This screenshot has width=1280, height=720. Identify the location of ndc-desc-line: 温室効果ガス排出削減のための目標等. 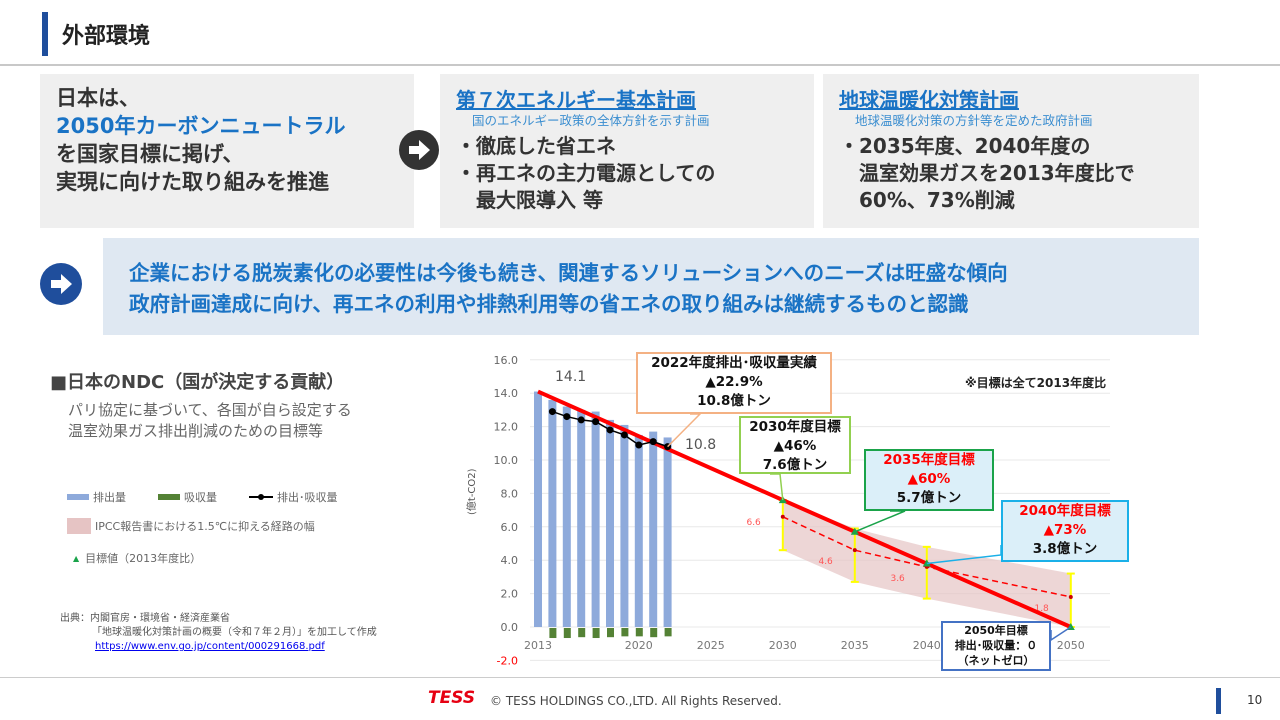
(196, 431).